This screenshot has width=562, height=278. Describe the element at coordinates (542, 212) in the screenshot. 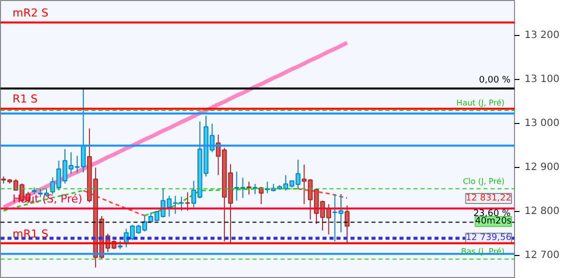

I see `y-tick-label: 12 800` at that location.